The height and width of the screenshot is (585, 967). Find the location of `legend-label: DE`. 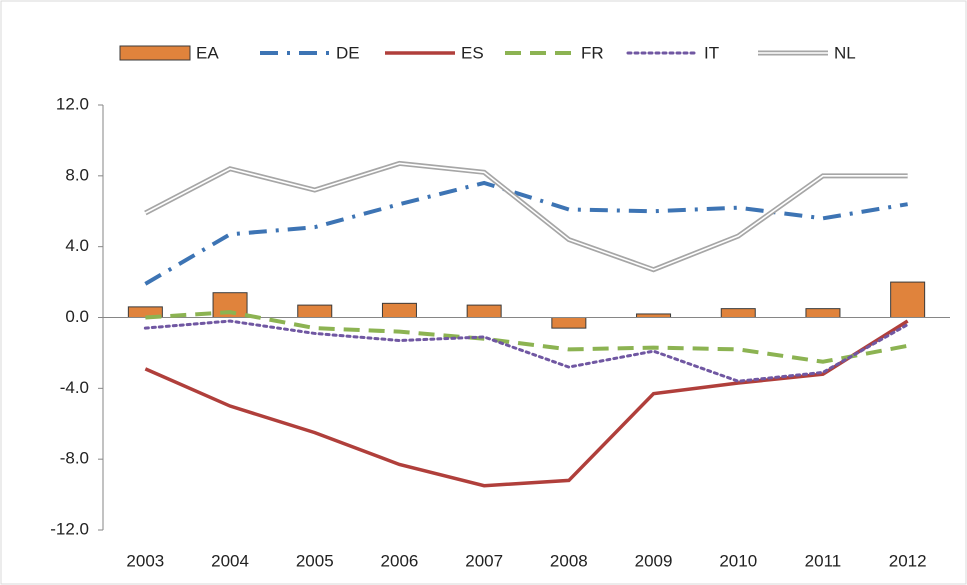

legend-label: DE is located at coordinates (348, 52).